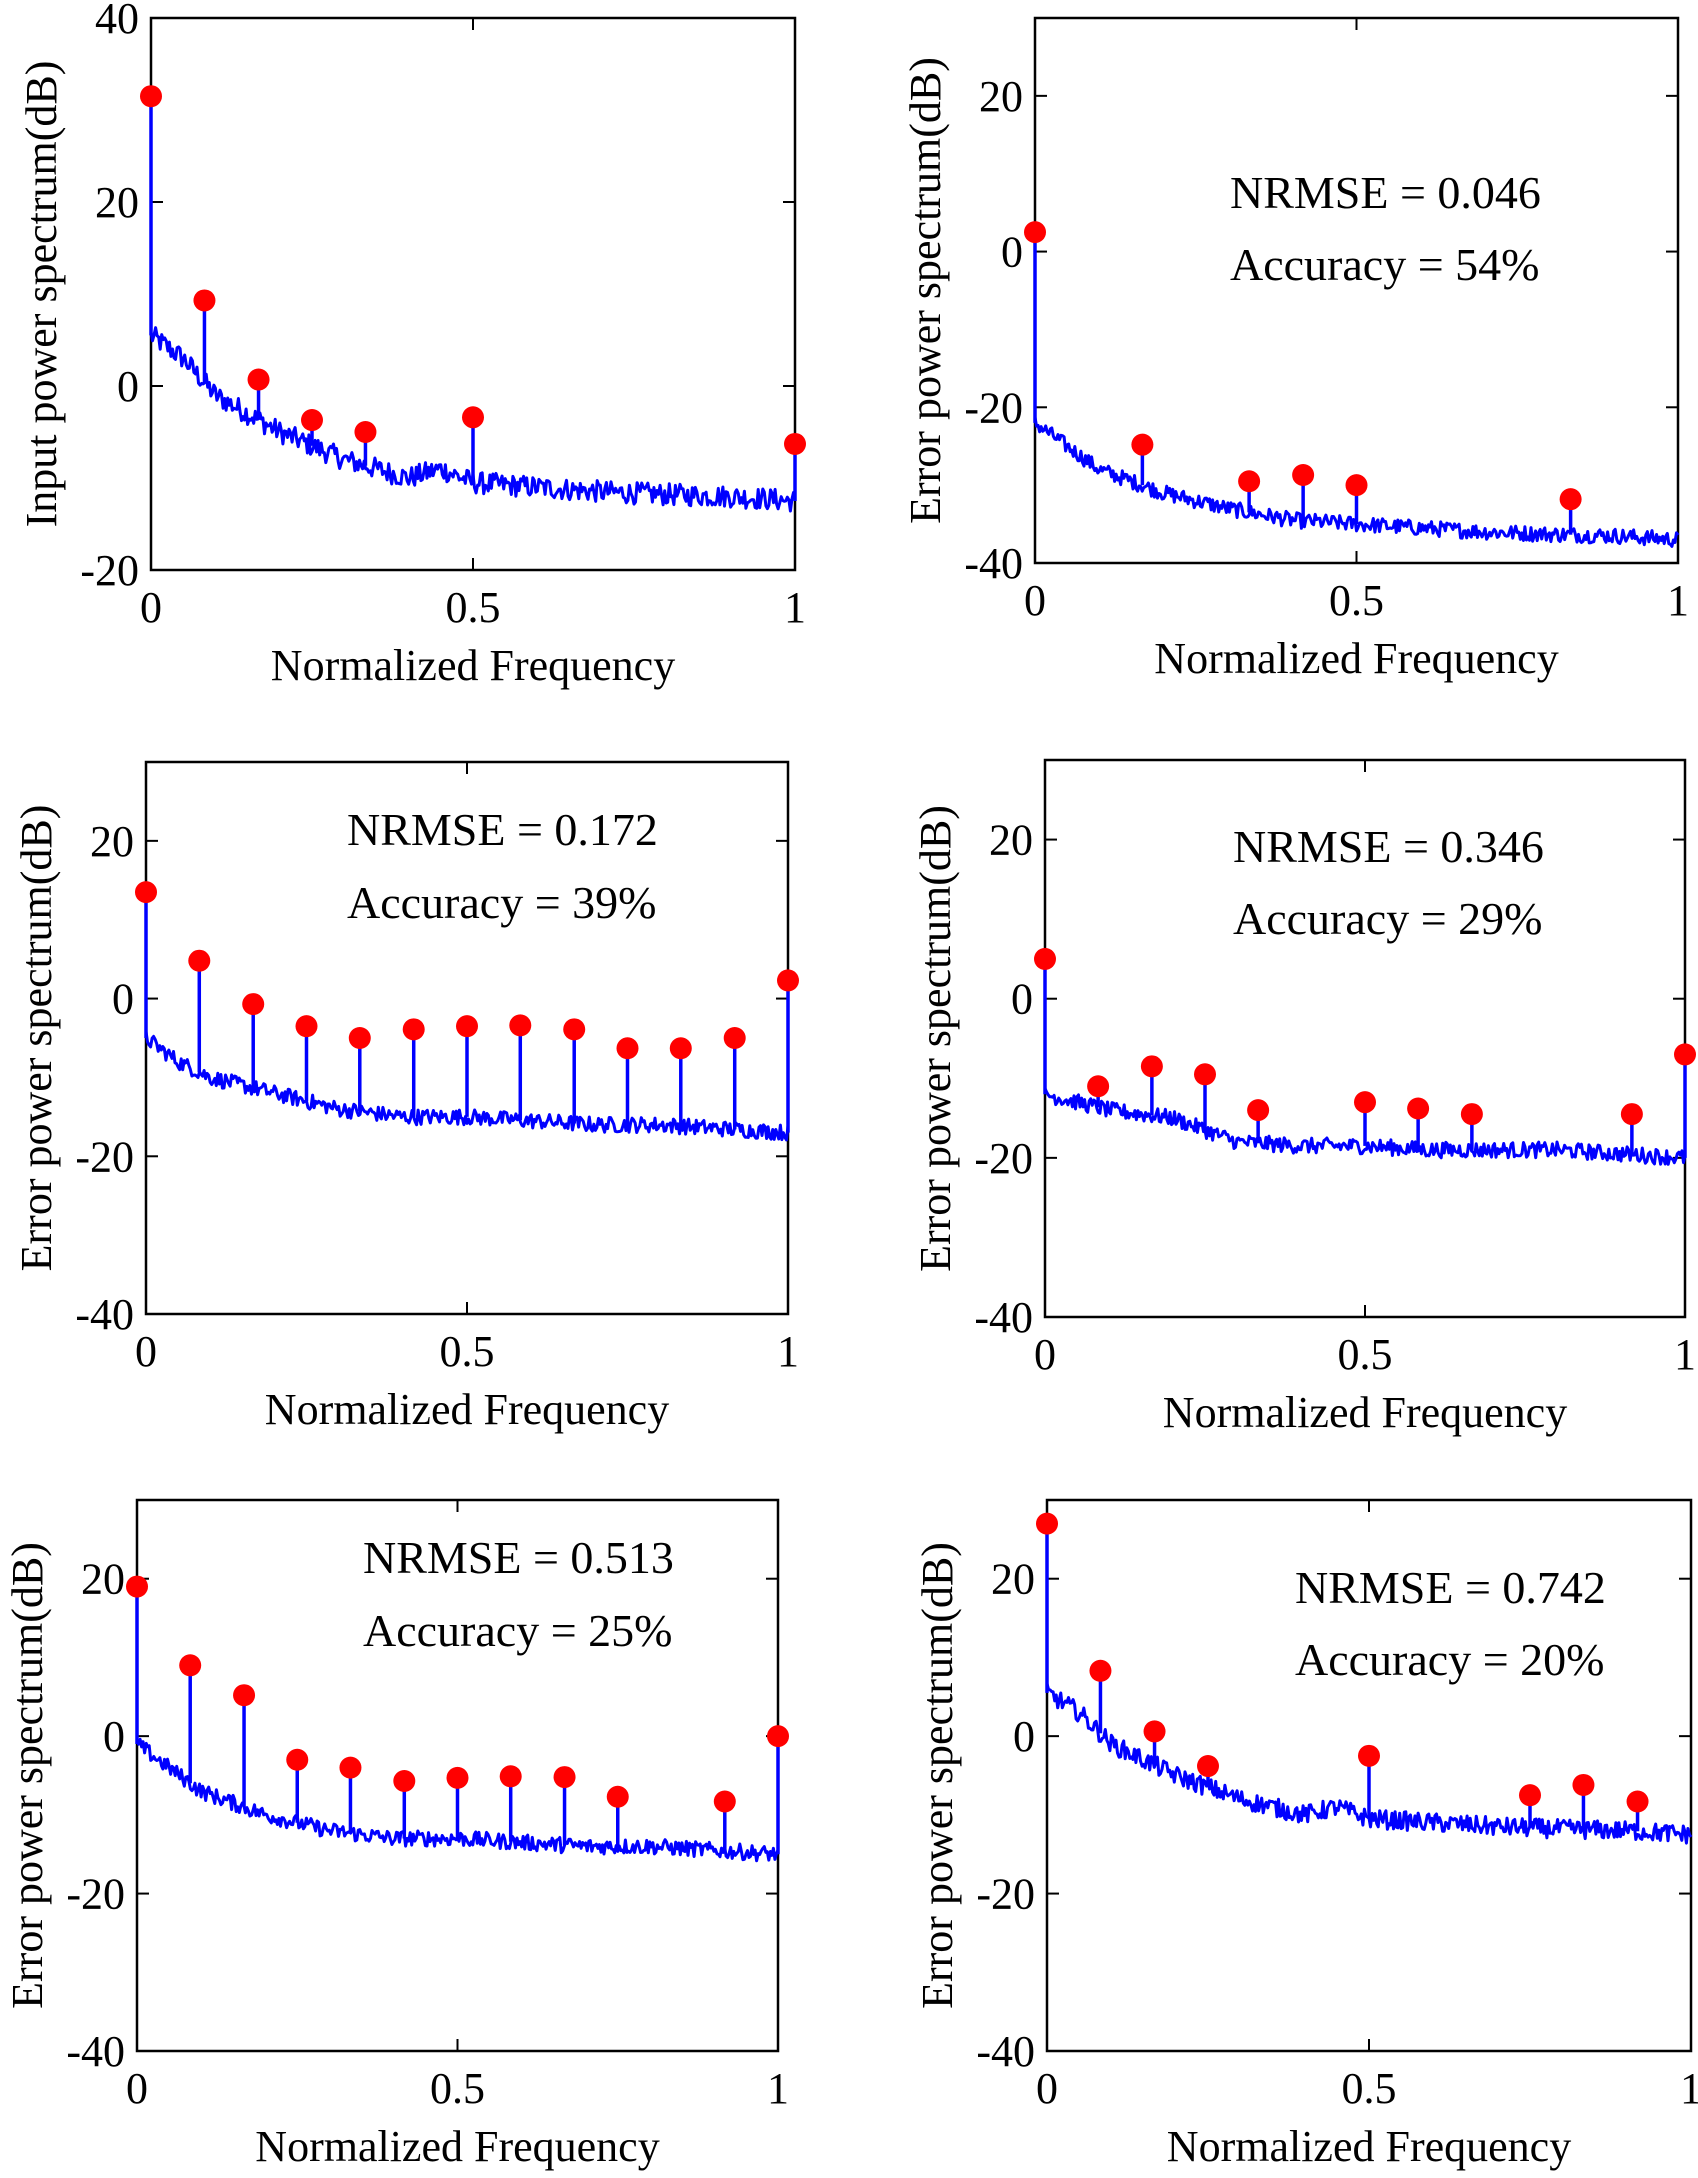 The width and height of the screenshot is (1698, 2178). What do you see at coordinates (518, 1557) in the screenshot?
I see `nrmse-annotation: NRMSE = 0.513` at bounding box center [518, 1557].